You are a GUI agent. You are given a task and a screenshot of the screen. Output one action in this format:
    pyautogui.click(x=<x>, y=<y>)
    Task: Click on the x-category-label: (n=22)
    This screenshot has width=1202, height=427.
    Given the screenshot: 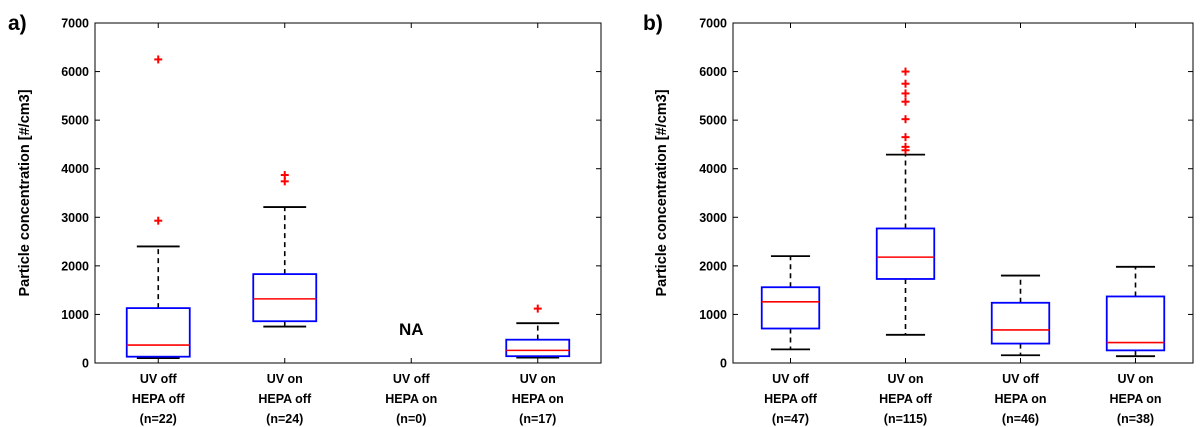 What is the action you would take?
    pyautogui.click(x=158, y=419)
    